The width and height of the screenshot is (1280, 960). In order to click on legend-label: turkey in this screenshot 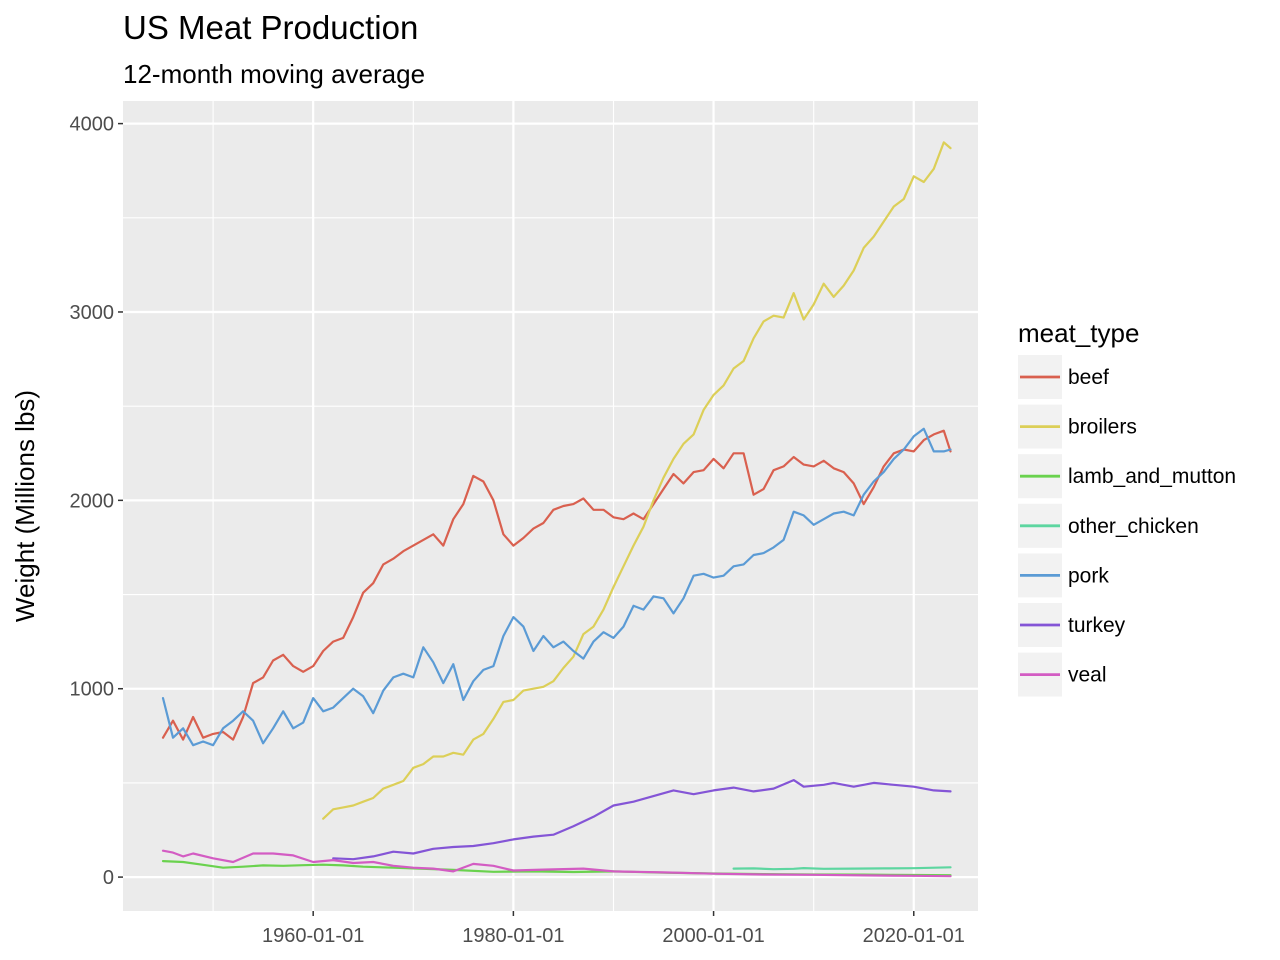, I will do `click(1097, 625)`.